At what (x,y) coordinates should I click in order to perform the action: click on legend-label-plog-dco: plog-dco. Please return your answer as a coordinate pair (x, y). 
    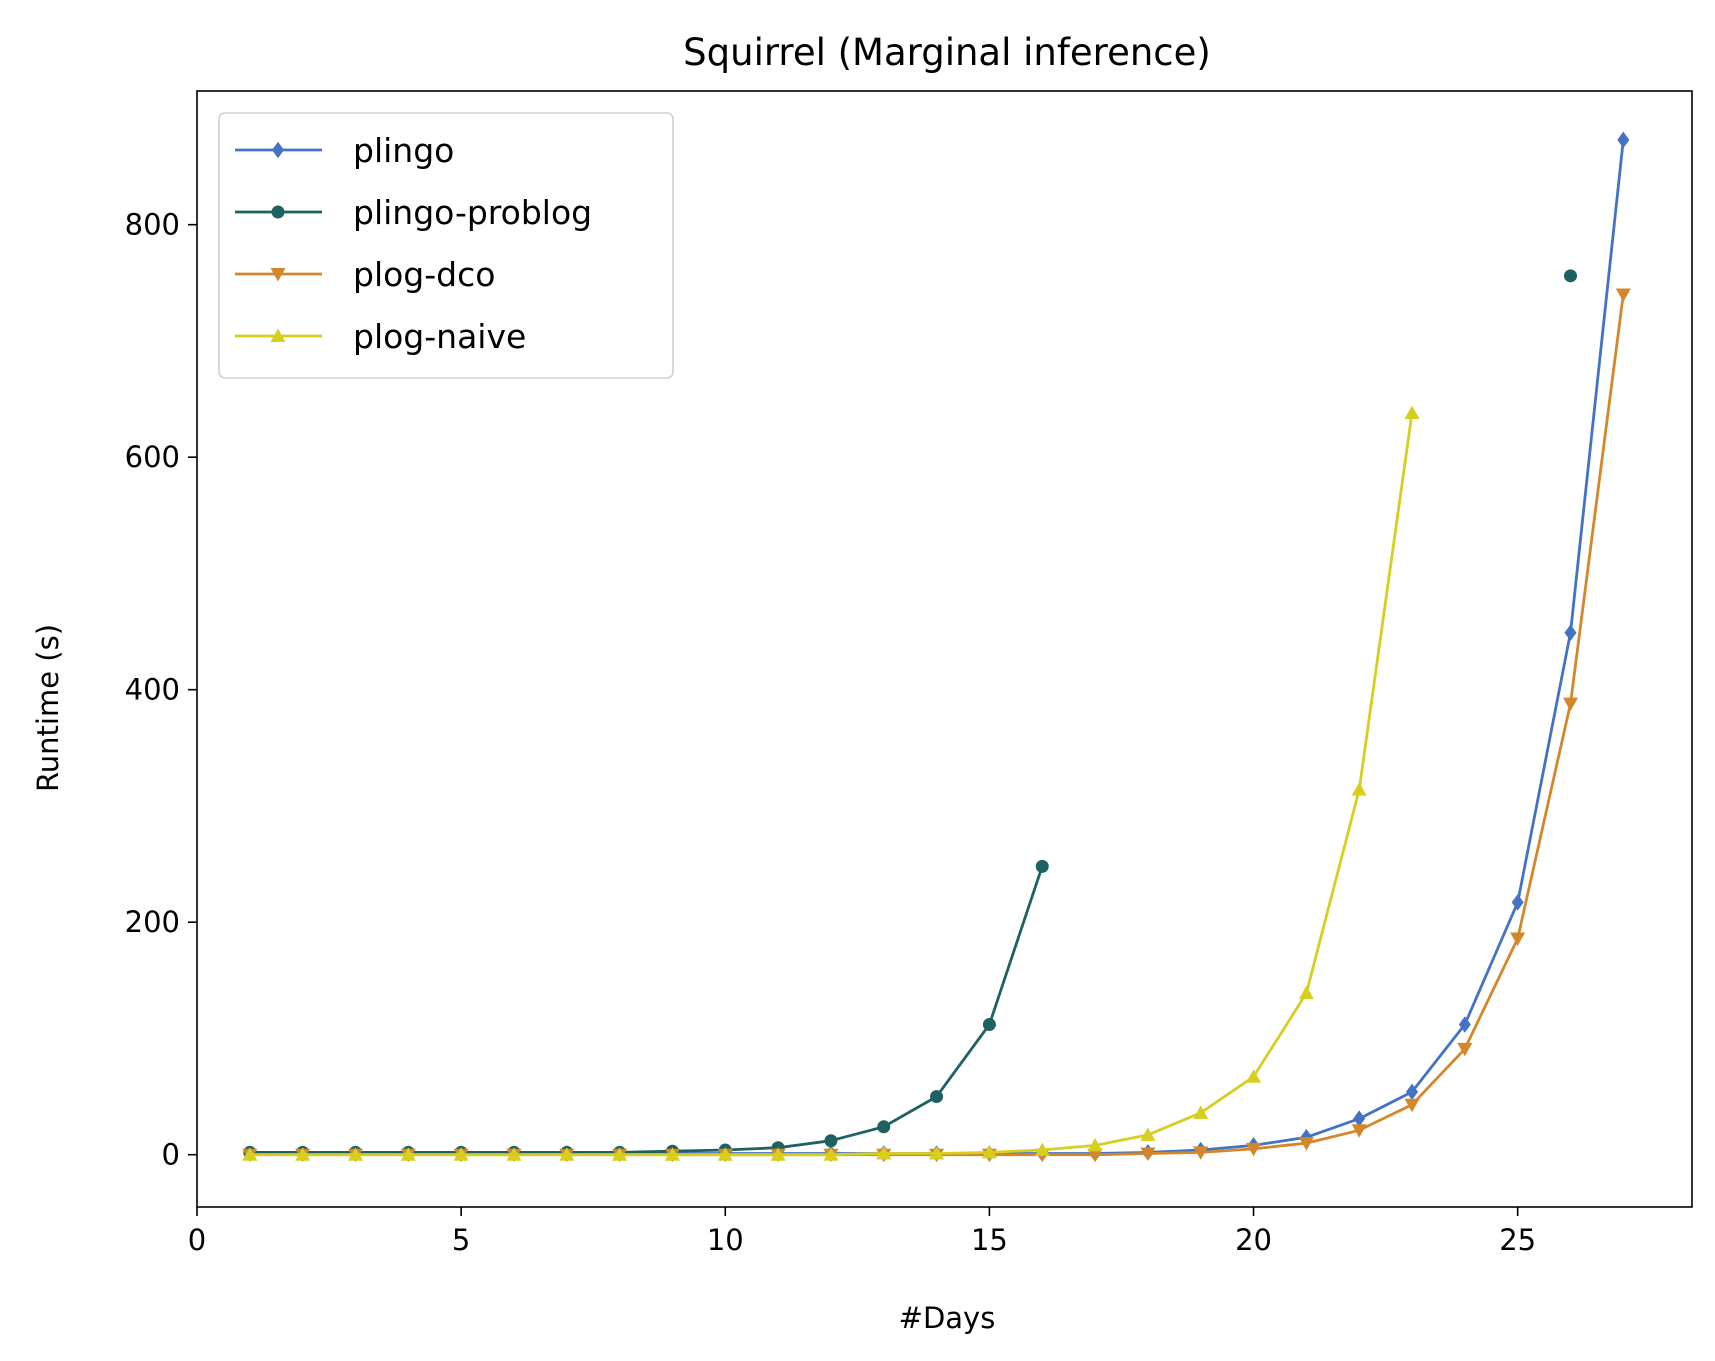
    Looking at the image, I should click on (424, 274).